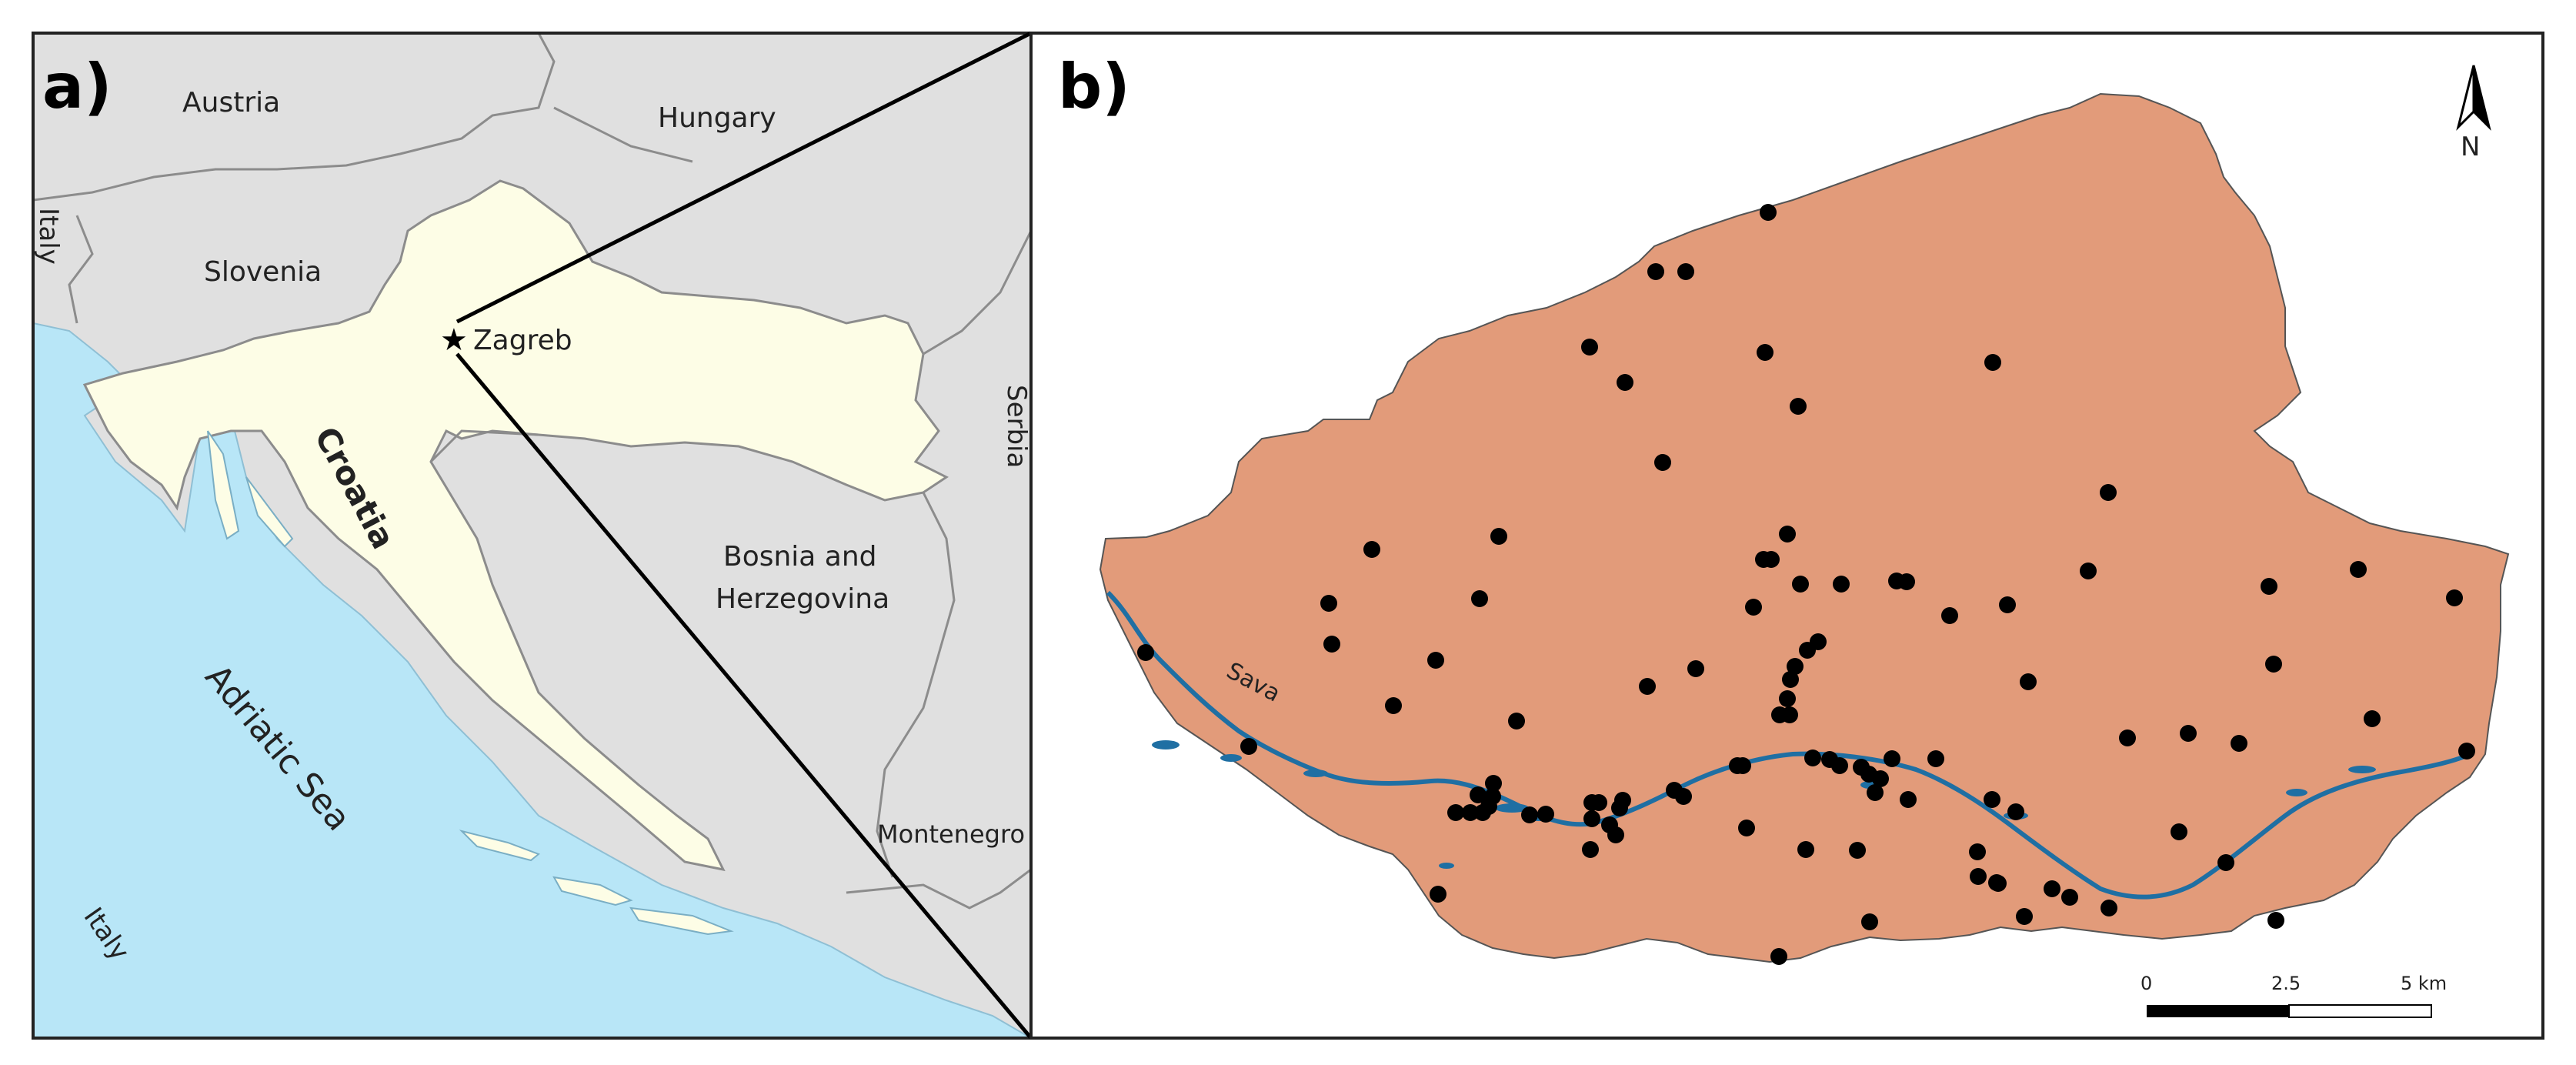  What do you see at coordinates (470, 683) in the screenshot?
I see `islands` at bounding box center [470, 683].